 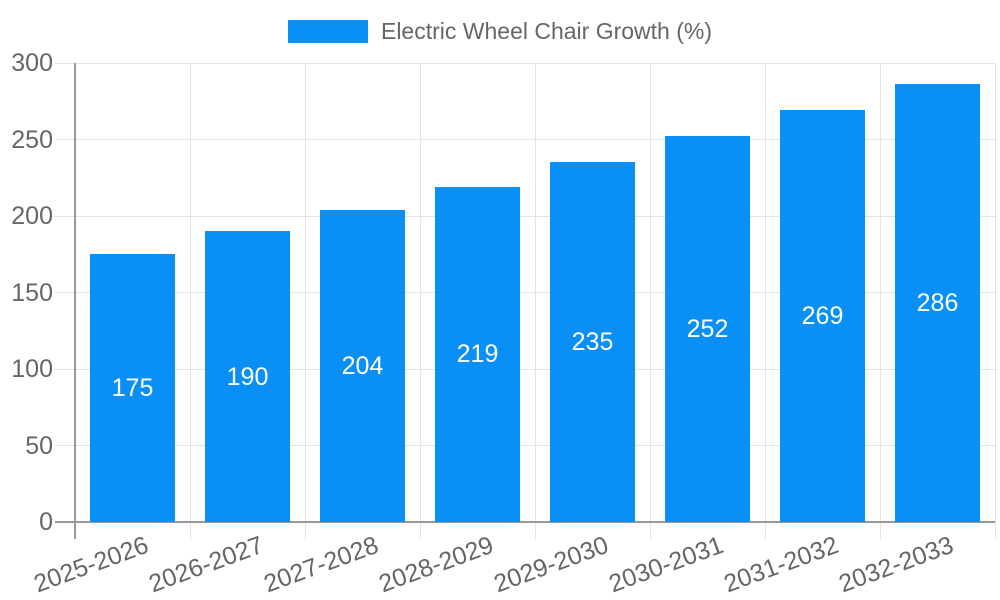 What do you see at coordinates (39, 445) in the screenshot?
I see `y-axis-tick-label: 50` at bounding box center [39, 445].